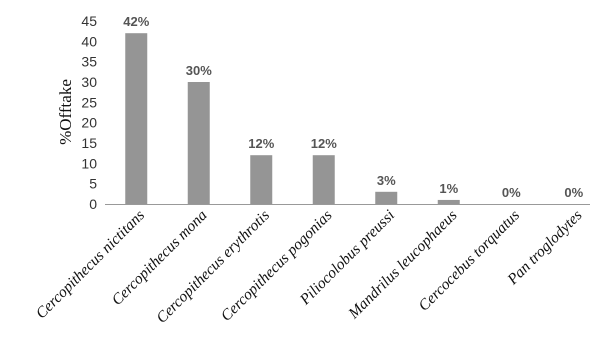 This screenshot has width=590, height=345. Describe the element at coordinates (386, 180) in the screenshot. I see `data-label: 3%` at that location.